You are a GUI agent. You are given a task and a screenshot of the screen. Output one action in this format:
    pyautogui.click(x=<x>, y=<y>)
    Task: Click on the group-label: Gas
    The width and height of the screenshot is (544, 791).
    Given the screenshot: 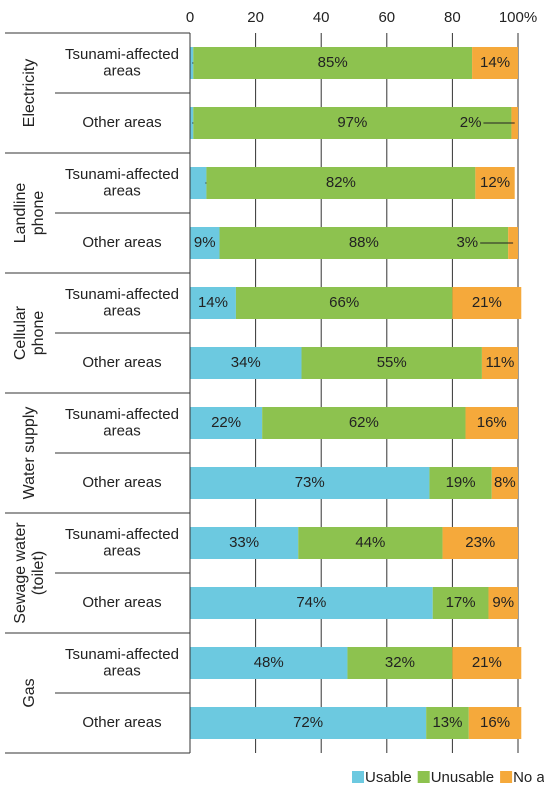 What is the action you would take?
    pyautogui.click(x=29, y=692)
    